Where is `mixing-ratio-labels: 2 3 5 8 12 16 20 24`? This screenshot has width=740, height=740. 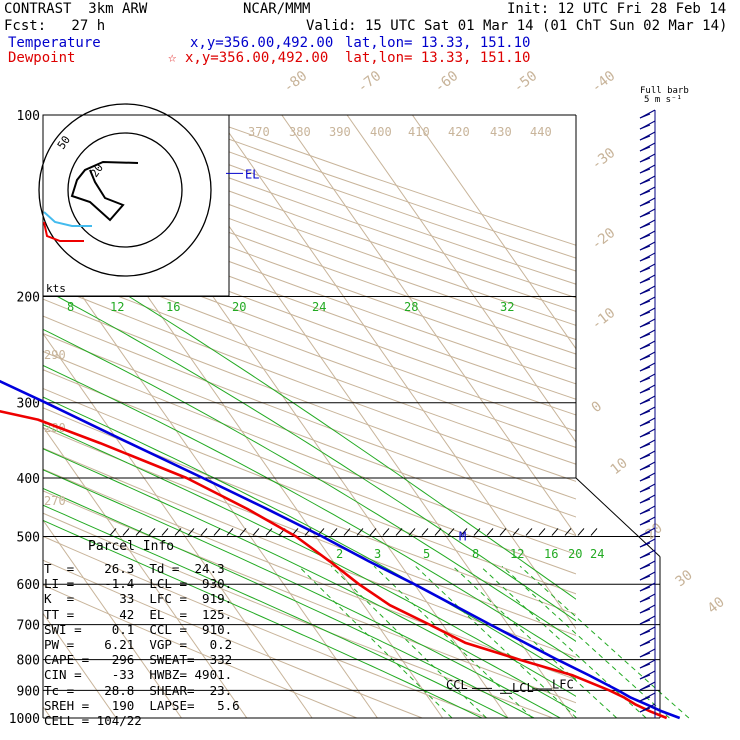
mixing-ratio-labels: 2 3 5 8 12 16 20 24 is located at coordinates (470, 554).